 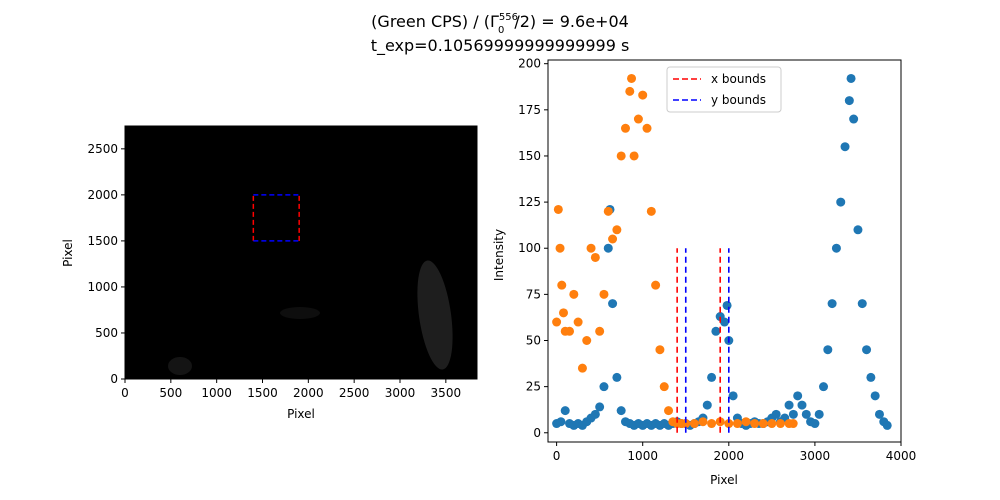 I want to click on image-y-tick-label: 1500, so click(x=102, y=241).